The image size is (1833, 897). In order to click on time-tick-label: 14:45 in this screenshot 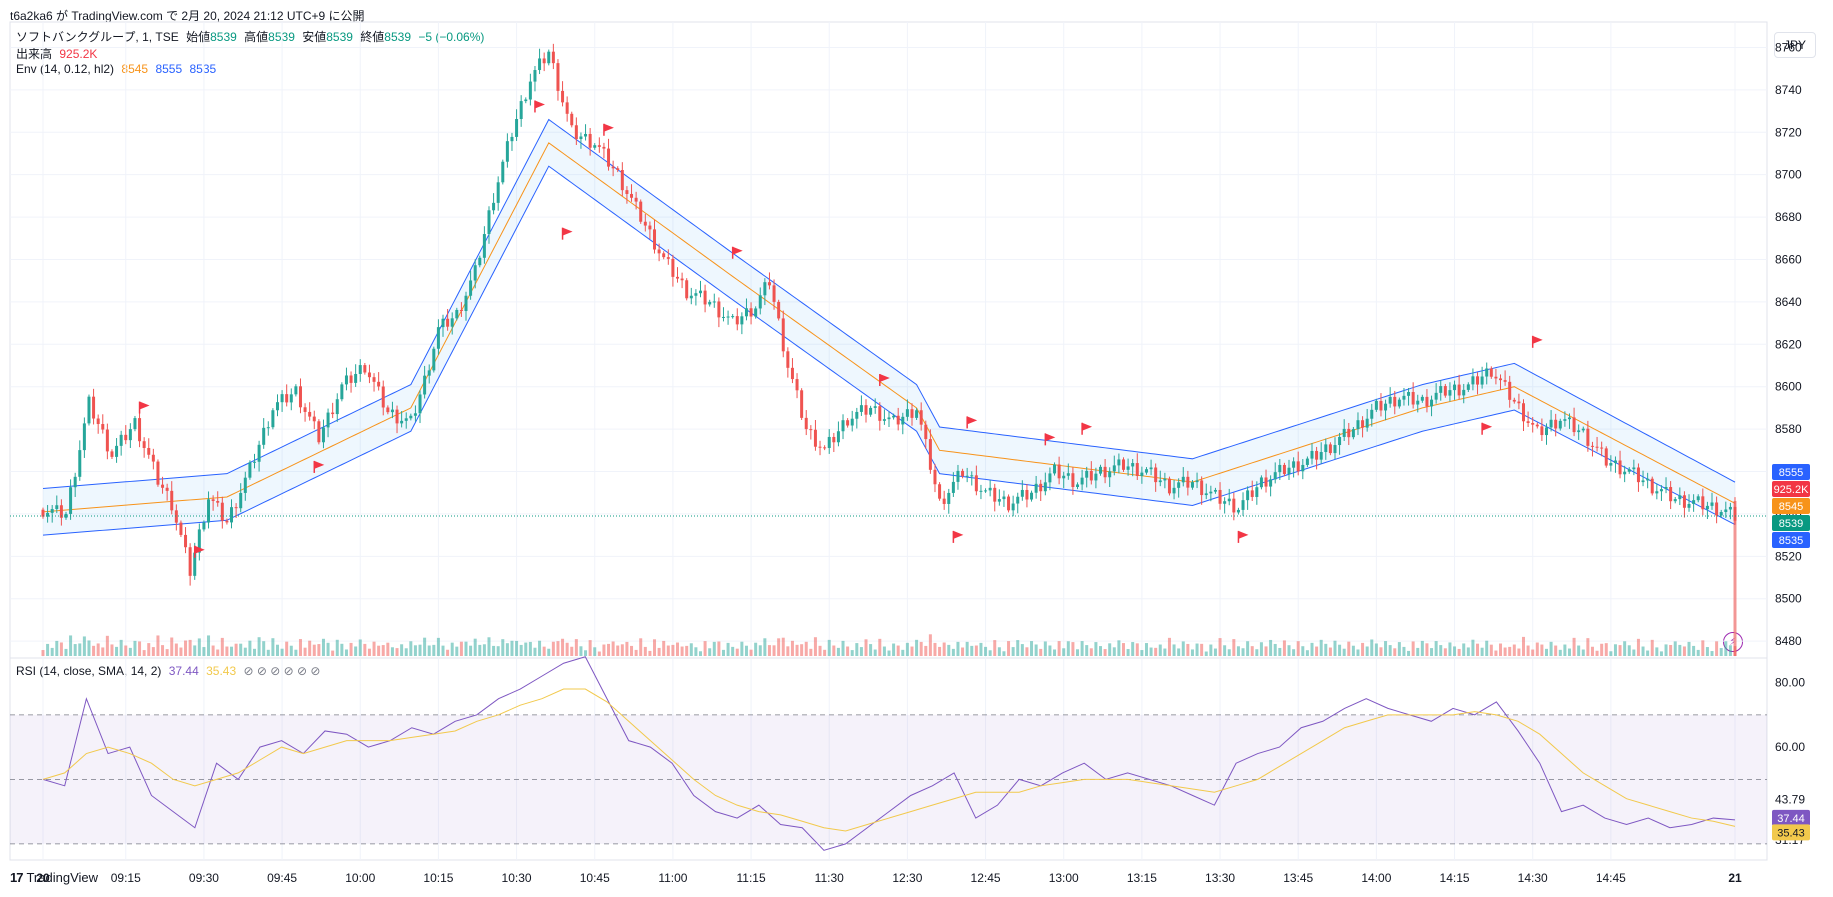, I will do `click(1611, 878)`.